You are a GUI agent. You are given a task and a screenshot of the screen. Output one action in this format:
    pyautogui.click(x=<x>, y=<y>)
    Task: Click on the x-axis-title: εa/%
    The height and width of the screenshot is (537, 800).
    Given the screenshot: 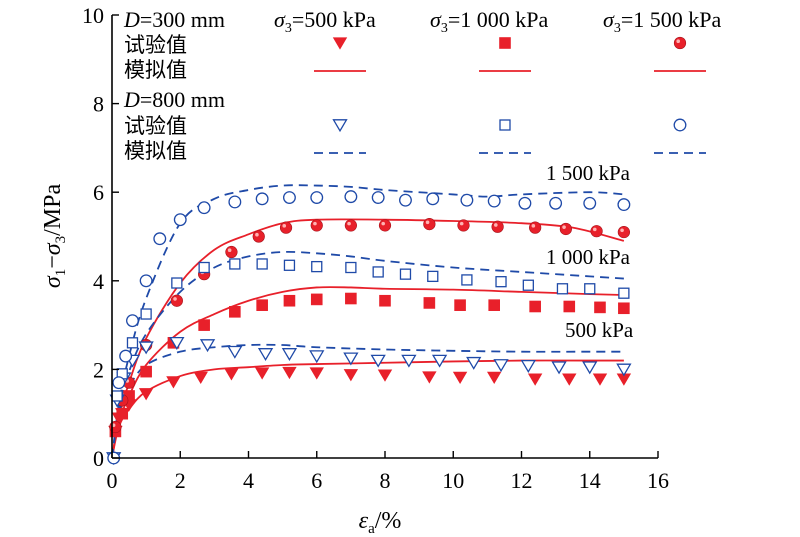 What is the action you would take?
    pyautogui.click(x=380, y=522)
    